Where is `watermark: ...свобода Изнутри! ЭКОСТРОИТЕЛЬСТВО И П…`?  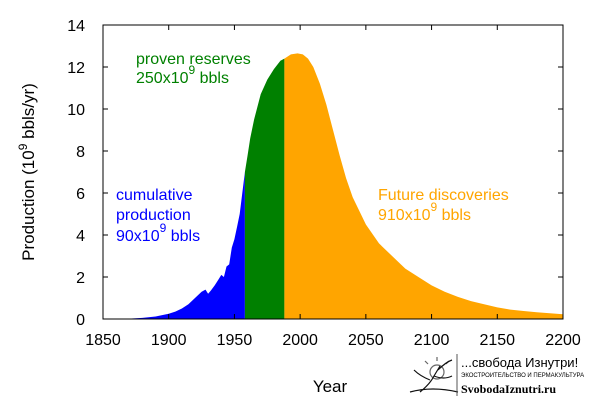 watermark: ...свобода Изнутри! ЭКОСТРОИТЕЛЬСТВО И П… is located at coordinates (496, 375).